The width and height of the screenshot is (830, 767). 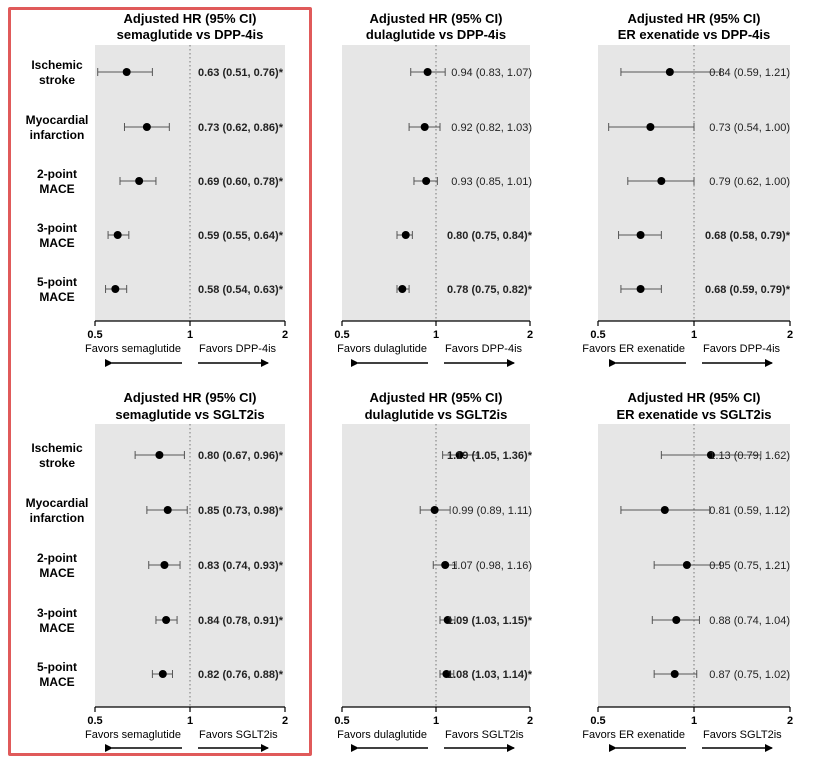 What do you see at coordinates (749, 675) in the screenshot?
I see `hr-value-label: 0.87 (0.75, 1.02)` at bounding box center [749, 675].